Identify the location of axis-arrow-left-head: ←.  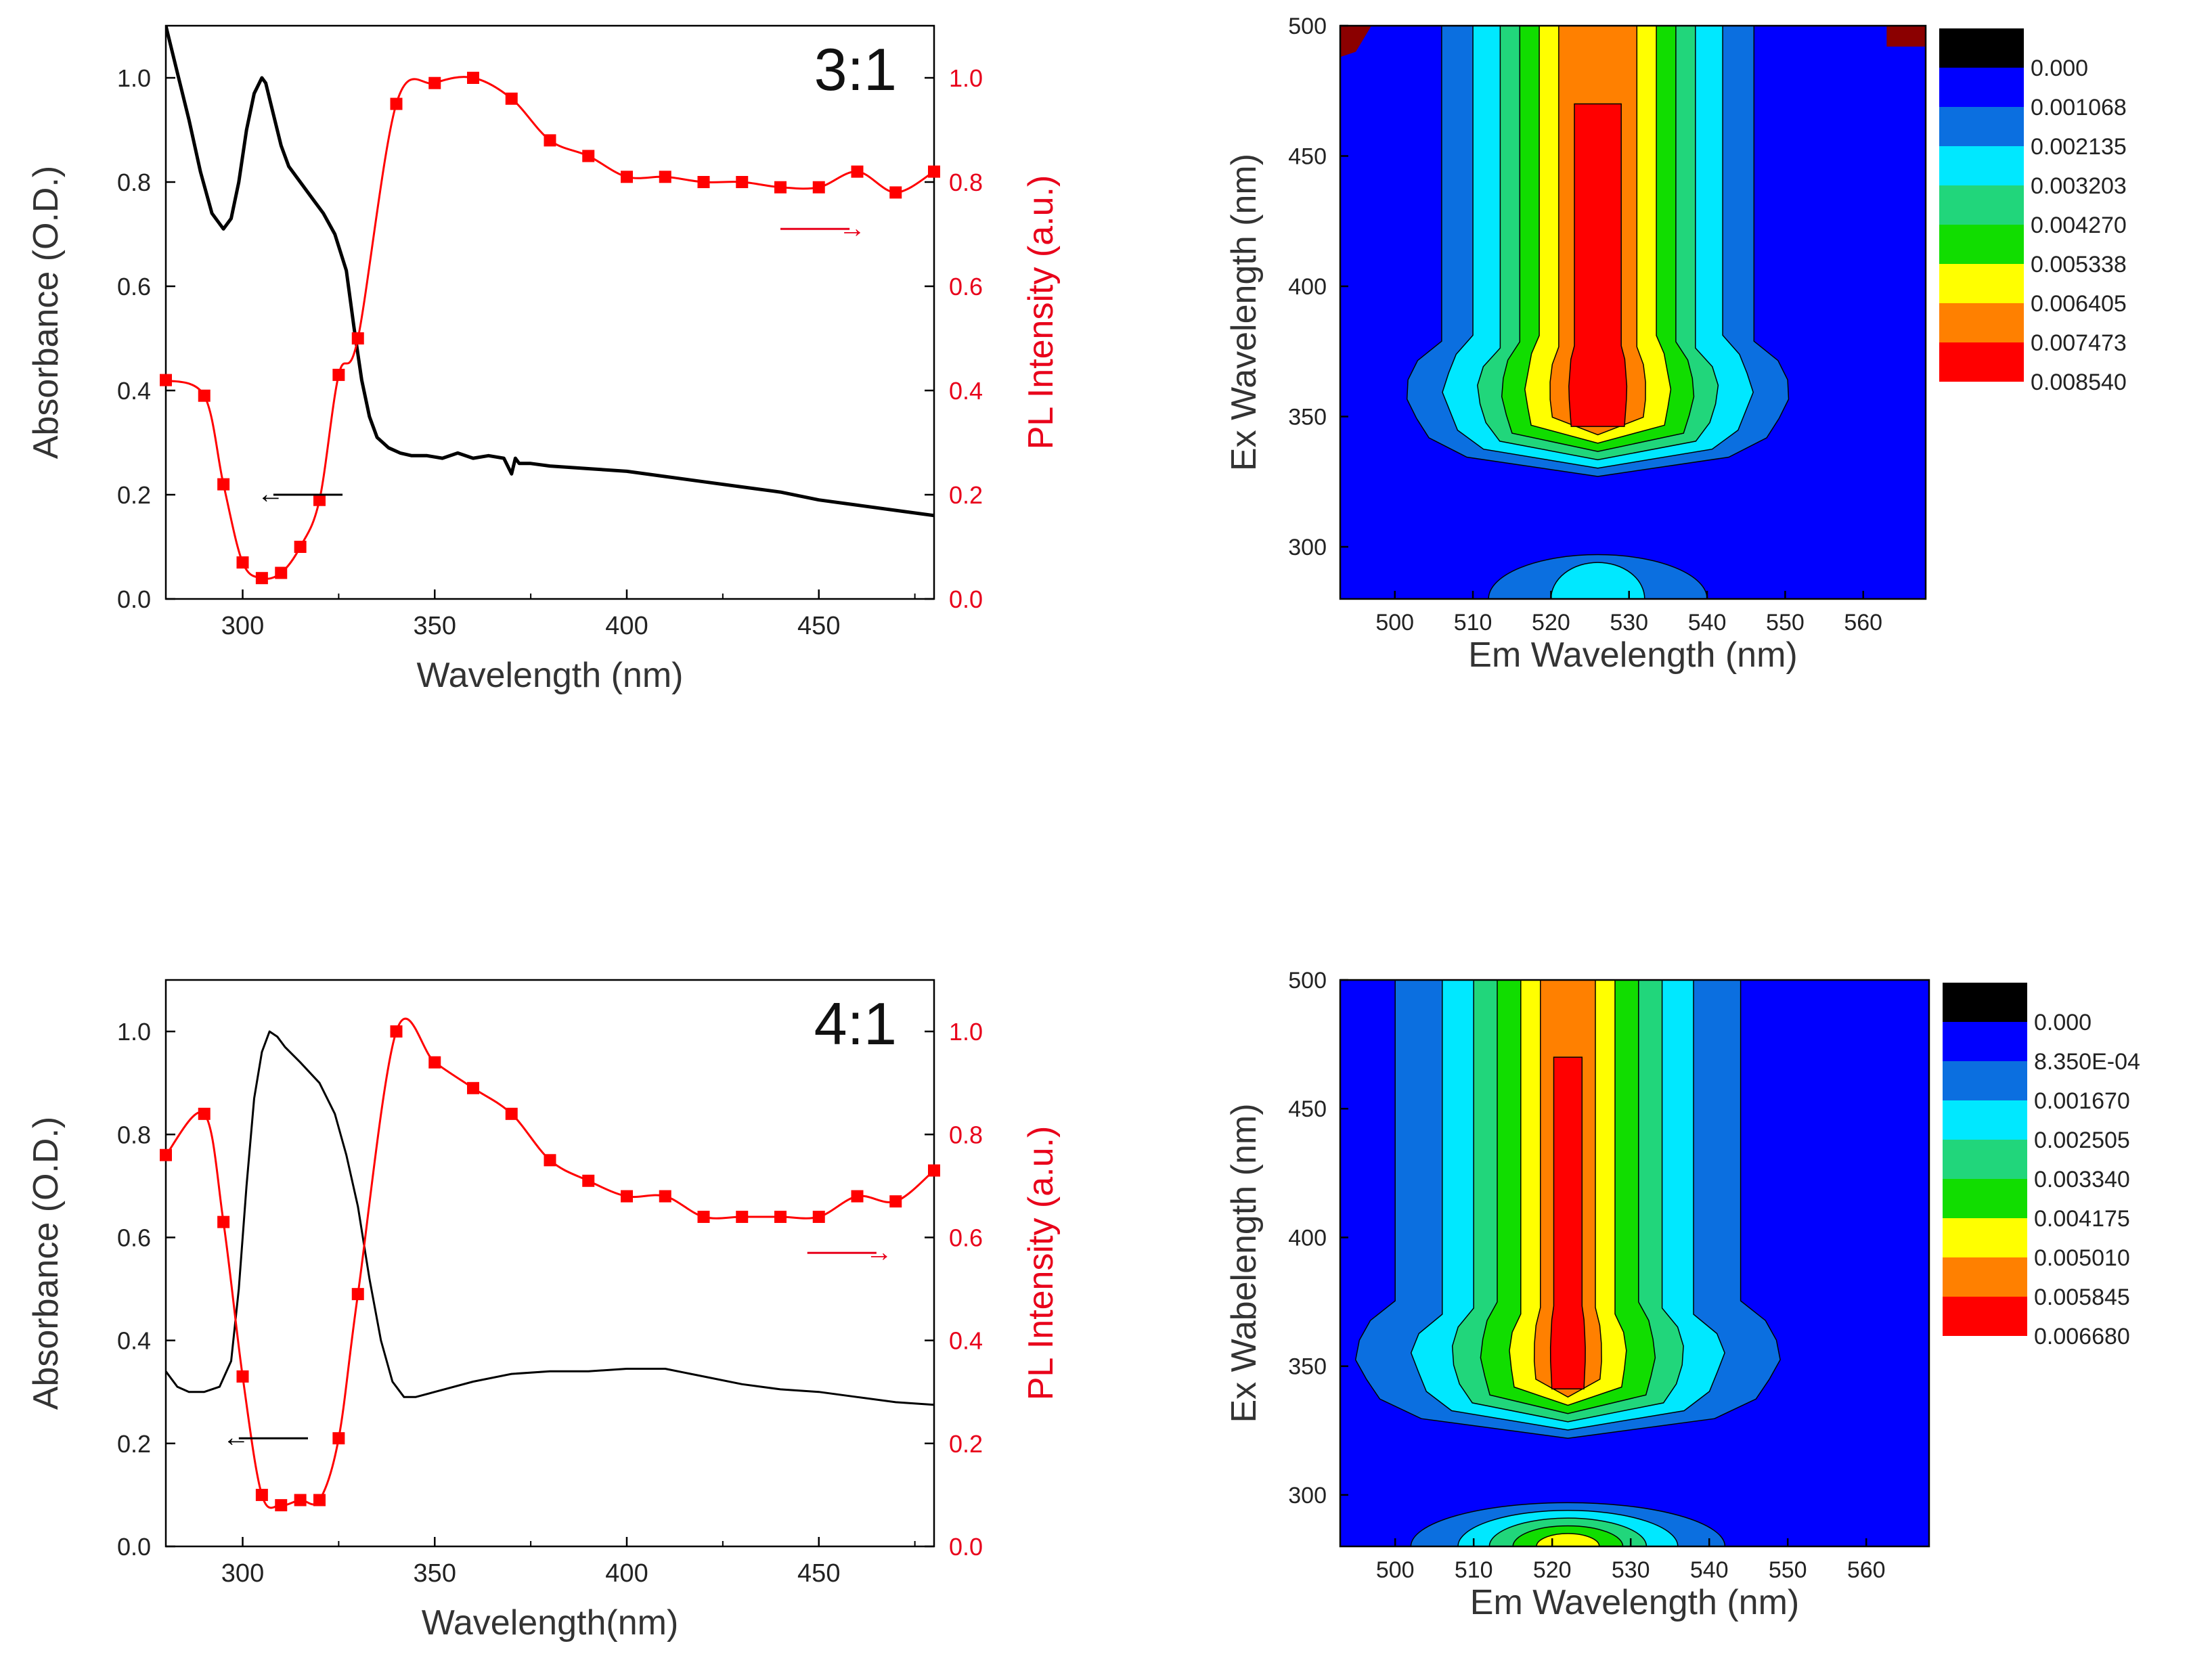
(270, 494).